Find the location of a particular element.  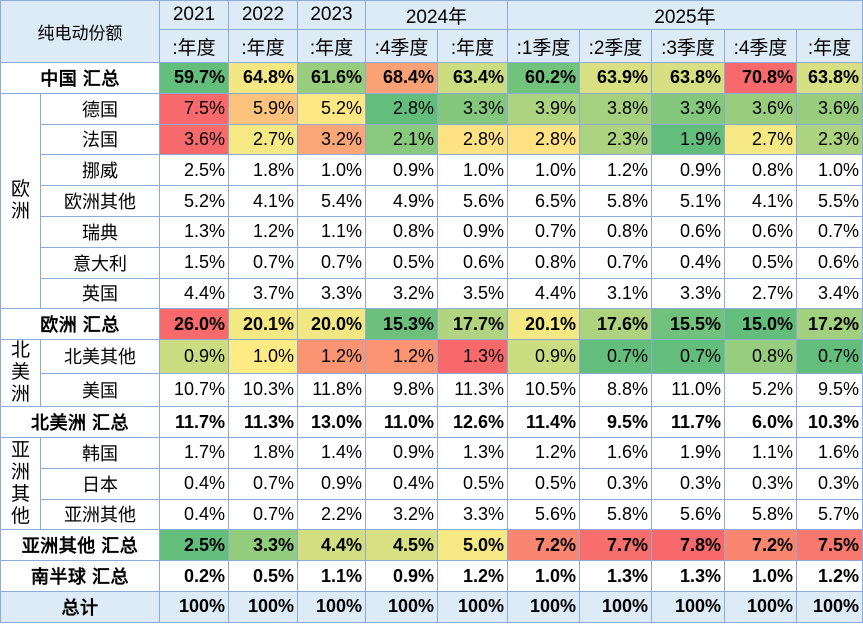

value-cell: 4.1% is located at coordinates (760, 201).